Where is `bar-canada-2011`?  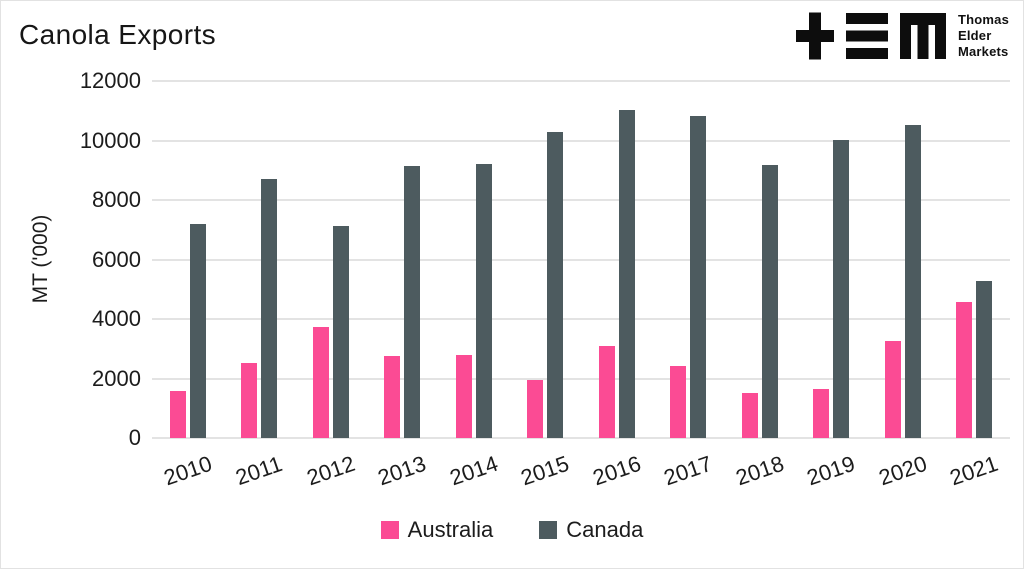
bar-canada-2011 is located at coordinates (269, 308).